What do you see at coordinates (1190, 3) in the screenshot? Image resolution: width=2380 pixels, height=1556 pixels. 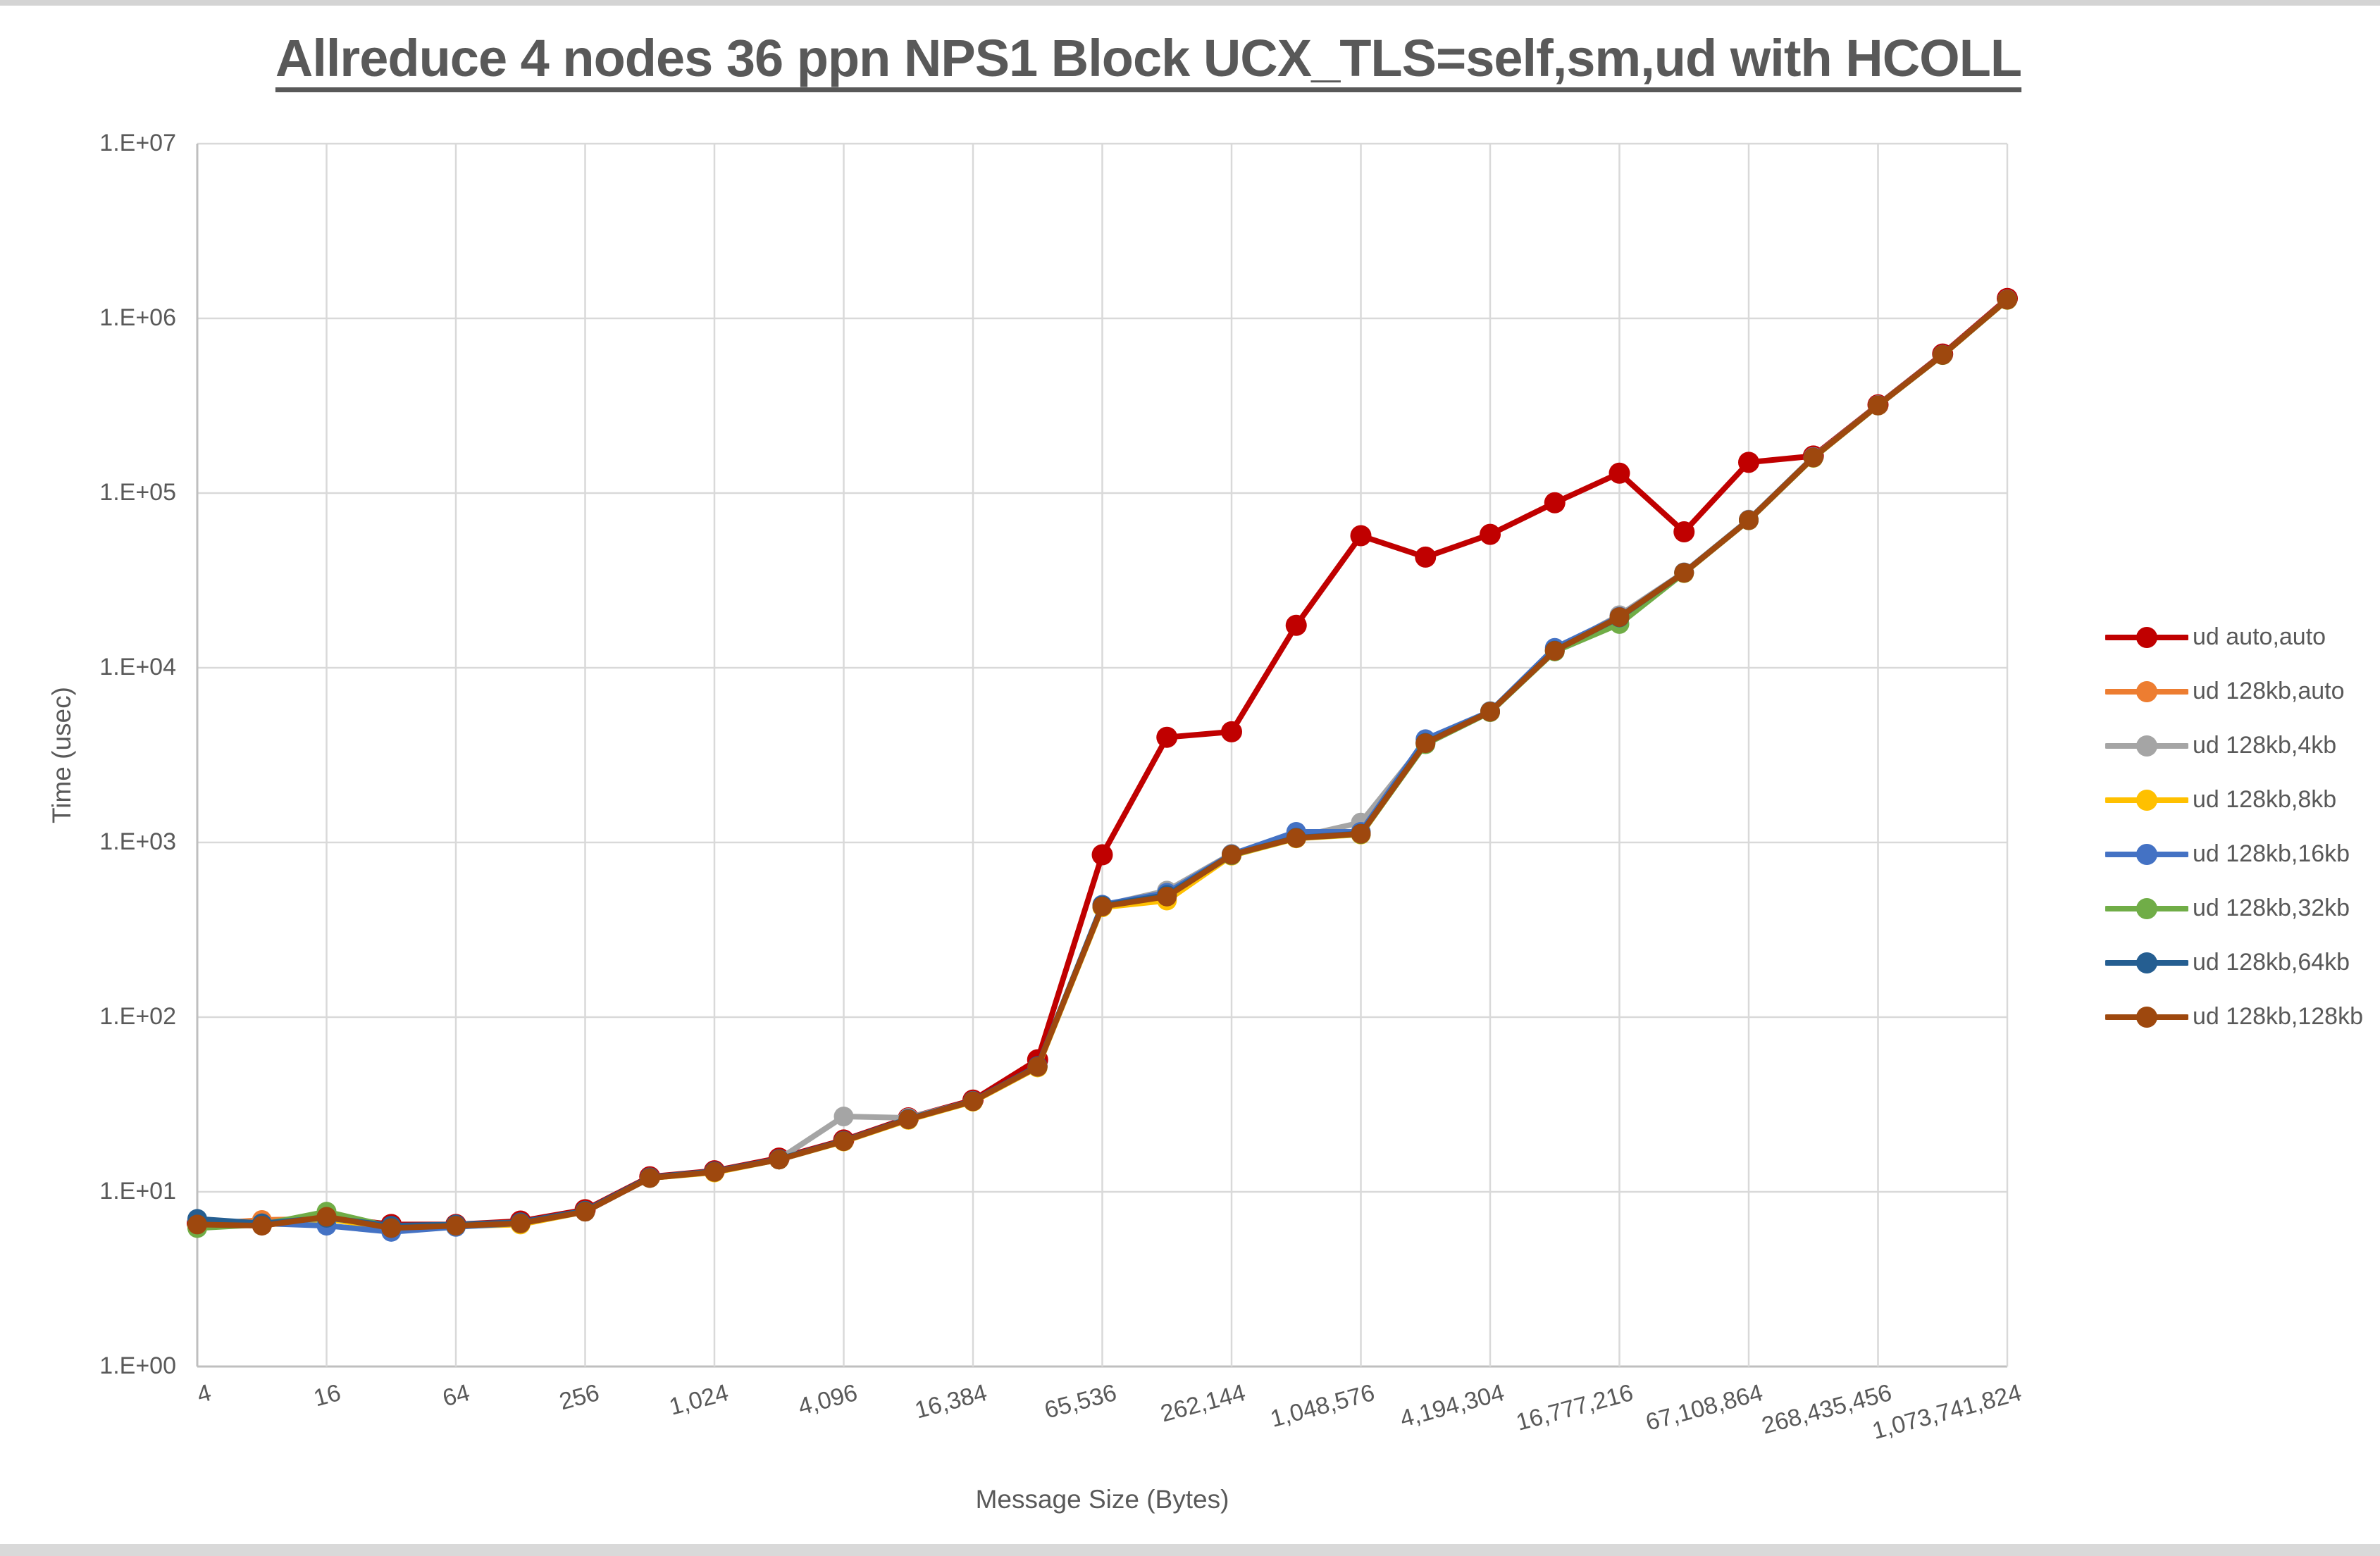 I see `window-top-edge` at bounding box center [1190, 3].